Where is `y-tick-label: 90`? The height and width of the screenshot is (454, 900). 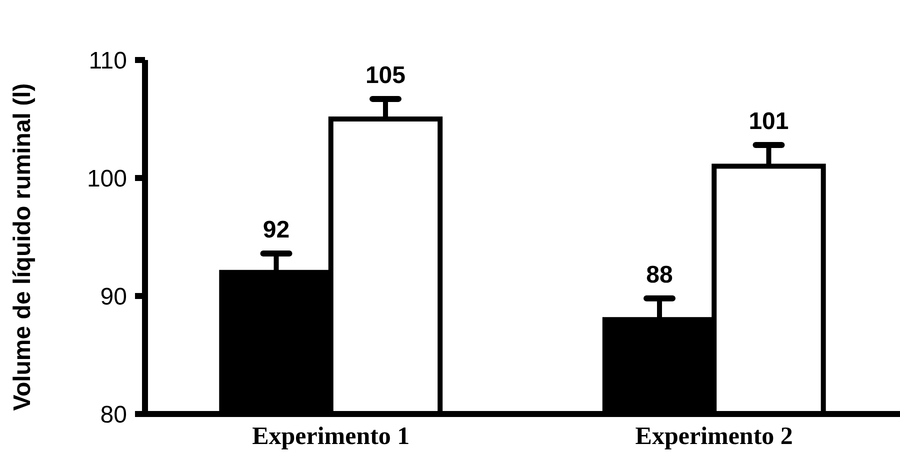 y-tick-label: 90 is located at coordinates (113, 296).